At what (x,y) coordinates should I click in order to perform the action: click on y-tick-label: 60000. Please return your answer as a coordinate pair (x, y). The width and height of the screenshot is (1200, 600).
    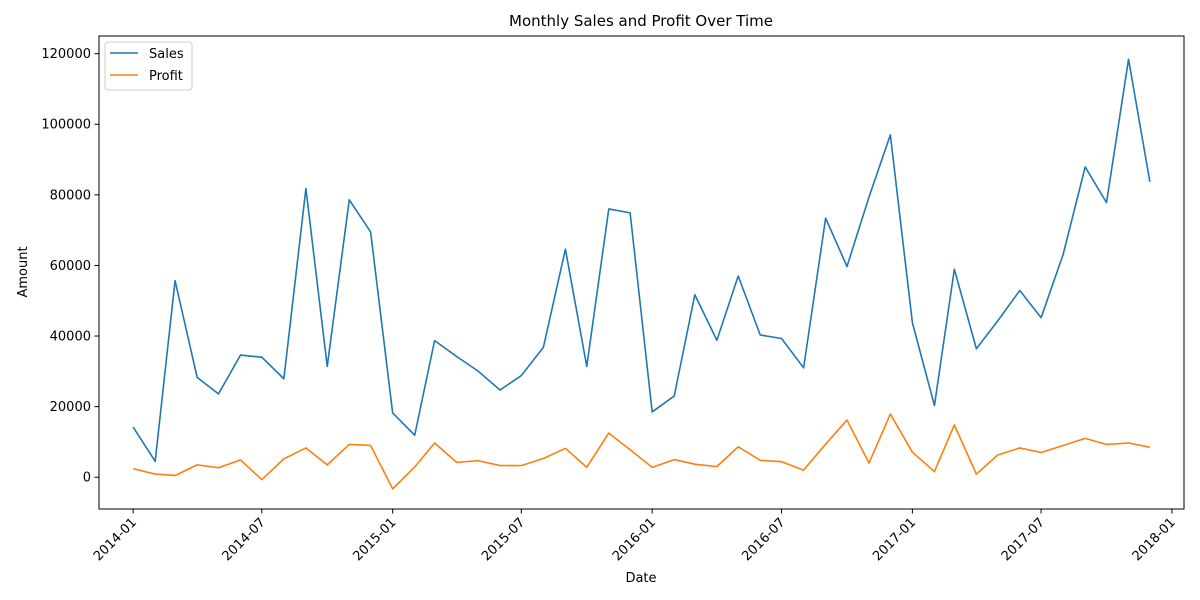
    Looking at the image, I should click on (70, 266).